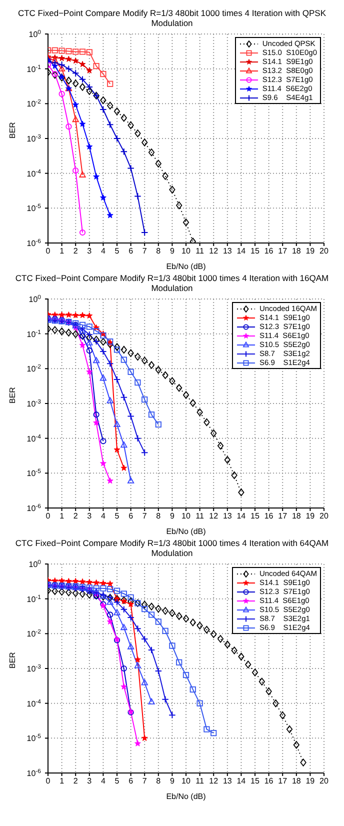 The height and width of the screenshot is (826, 344). Describe the element at coordinates (172, 283) in the screenshot. I see `chart-title: CTC Fixed−Point Compare Modify R=1/3 480bit 1000 times 4 Iteration with 16QAM Modulation` at that location.